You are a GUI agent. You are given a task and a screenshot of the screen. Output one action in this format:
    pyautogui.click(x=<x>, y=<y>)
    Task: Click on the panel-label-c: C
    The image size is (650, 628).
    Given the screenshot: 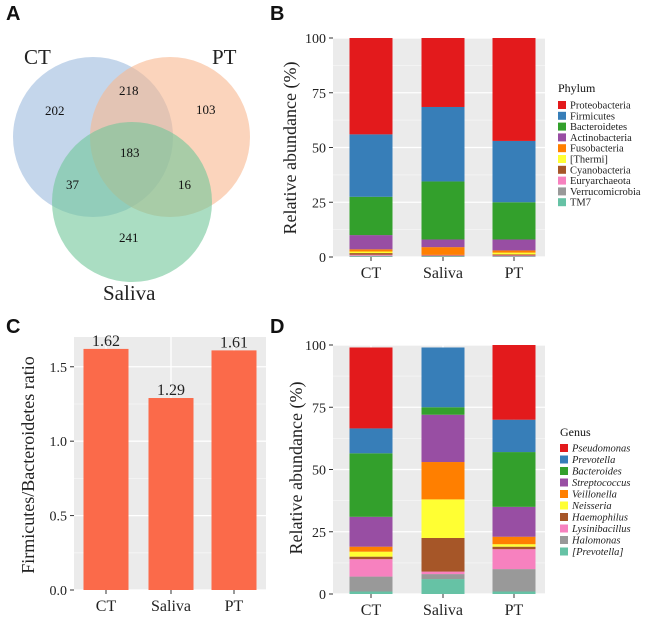 What is the action you would take?
    pyautogui.click(x=13, y=327)
    